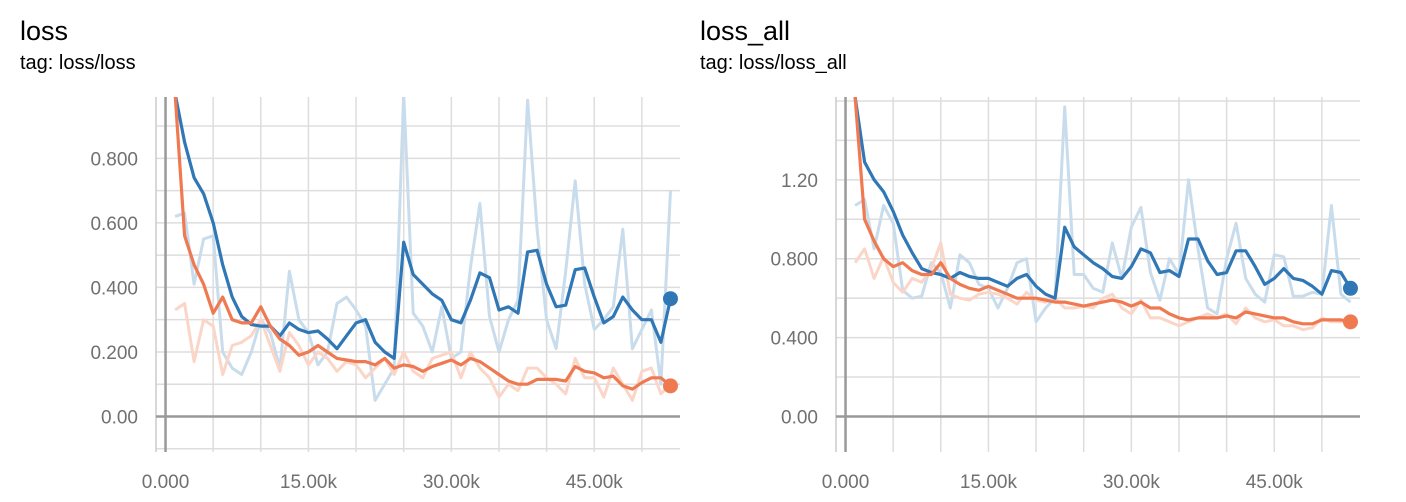 This screenshot has width=1406, height=502. What do you see at coordinates (44, 31) in the screenshot?
I see `chart-title: loss` at bounding box center [44, 31].